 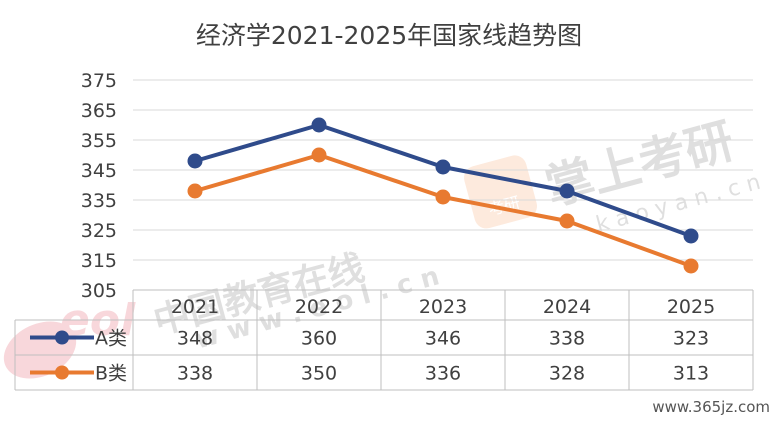 I want to click on y-tick-label: 325, so click(x=99, y=231).